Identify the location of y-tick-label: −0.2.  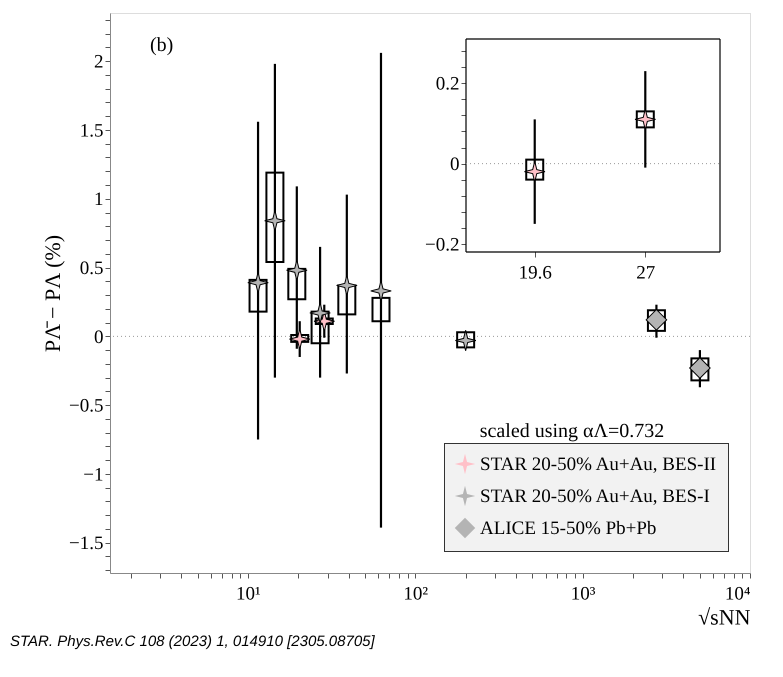
(442, 245).